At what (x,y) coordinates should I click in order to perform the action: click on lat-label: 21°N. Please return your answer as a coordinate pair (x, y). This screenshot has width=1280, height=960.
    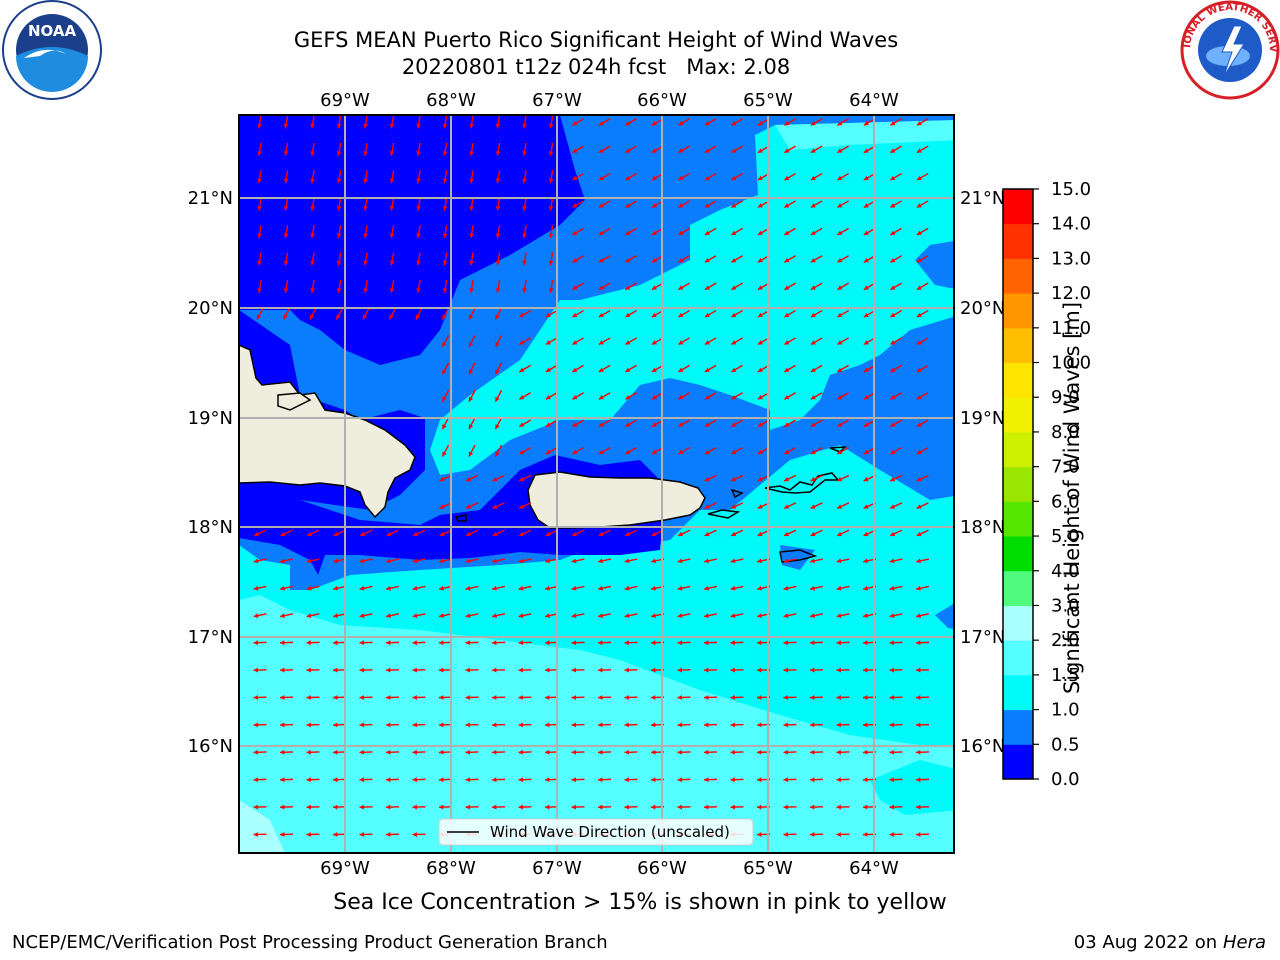
    Looking at the image, I should click on (210, 198).